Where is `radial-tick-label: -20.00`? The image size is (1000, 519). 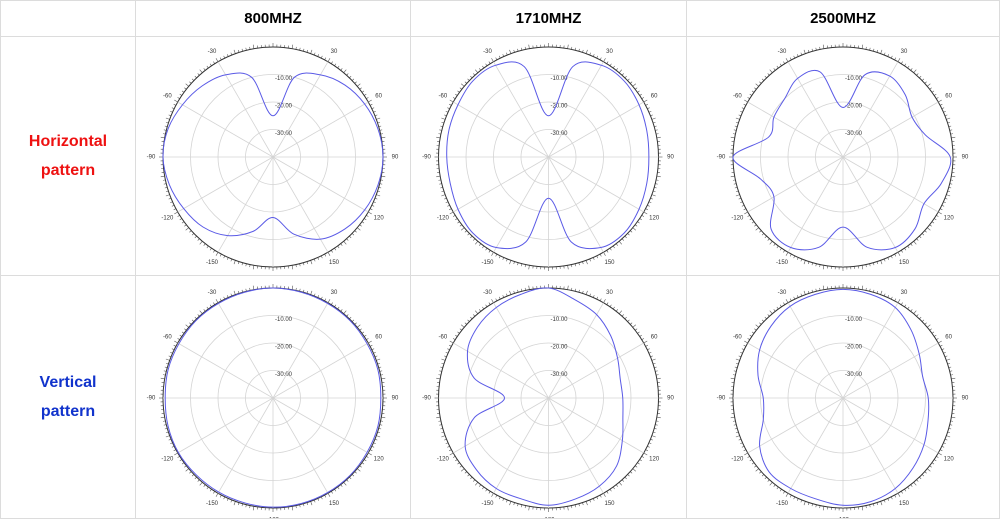
radial-tick-label: -20.00 is located at coordinates (560, 348).